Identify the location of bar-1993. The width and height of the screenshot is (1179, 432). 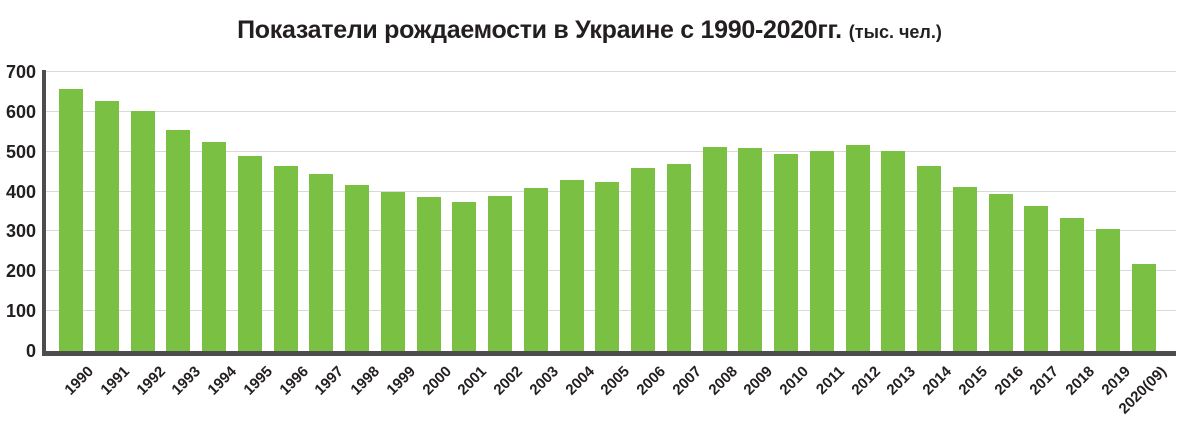
(178, 240).